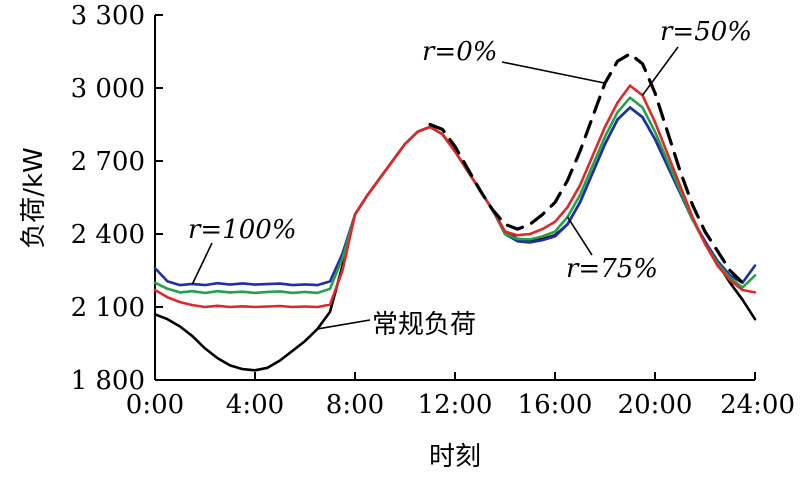 This screenshot has width=800, height=480. I want to click on leader-r0, so click(553, 72).